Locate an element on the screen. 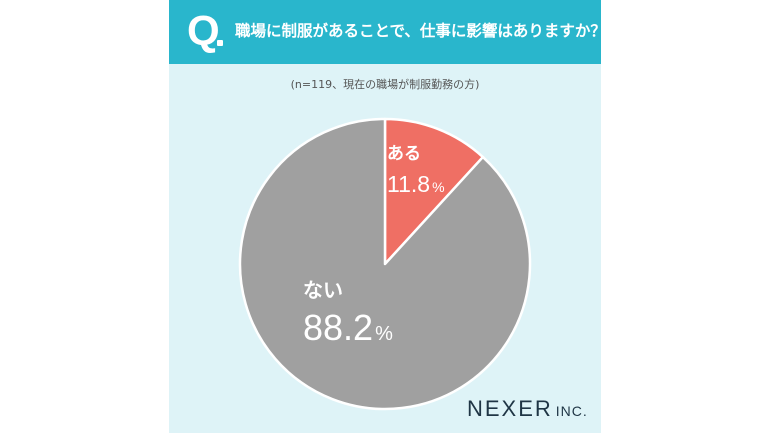  q-dot-icon is located at coordinates (220, 43).